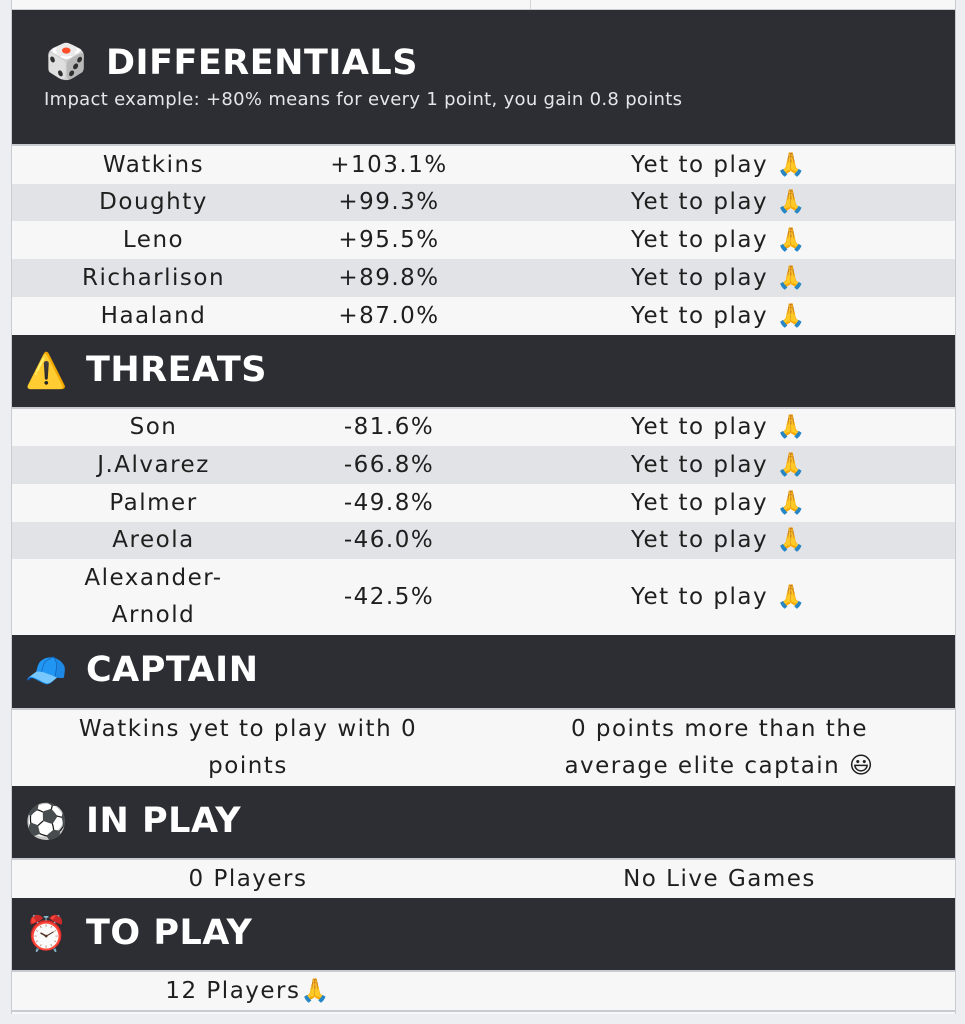 The width and height of the screenshot is (965, 1024). I want to click on table-row: Alexander-Arnold -42.5% Yet to play 🙏, so click(483, 597).